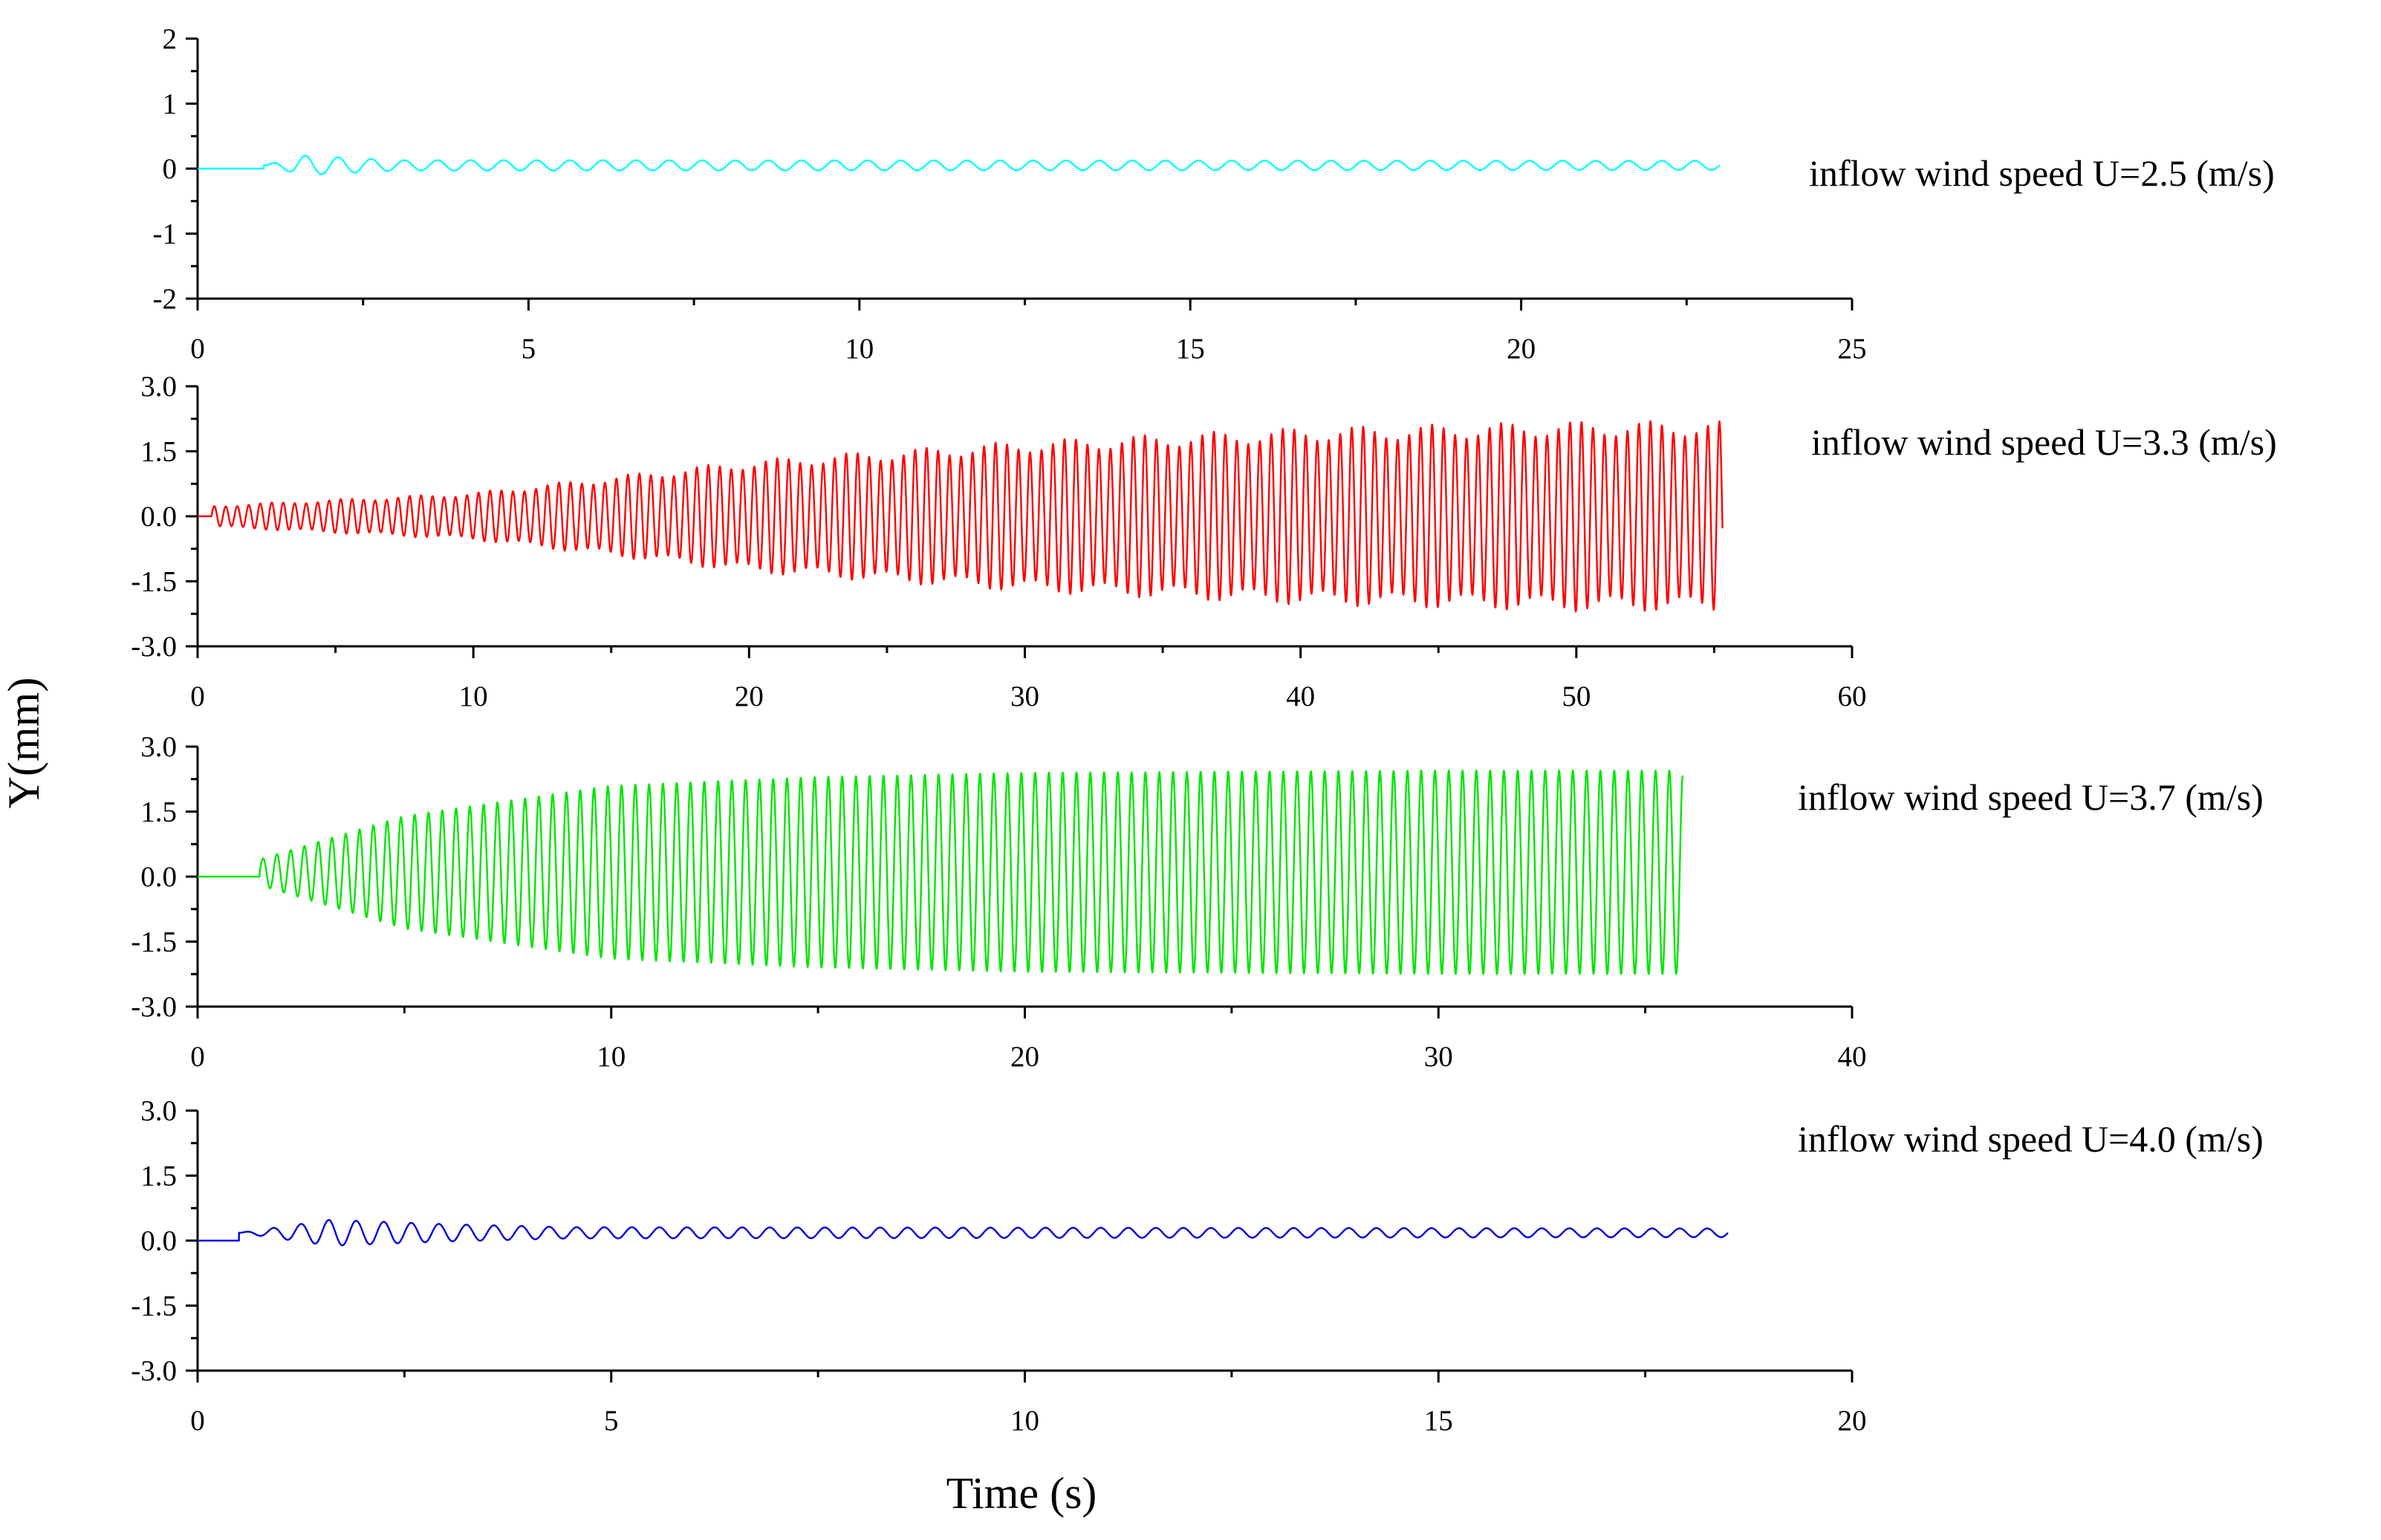 Image resolution: width=2381 pixels, height=1540 pixels. I want to click on legend-label: inflow wind speed U=4.0 (m/s), so click(2031, 1139).